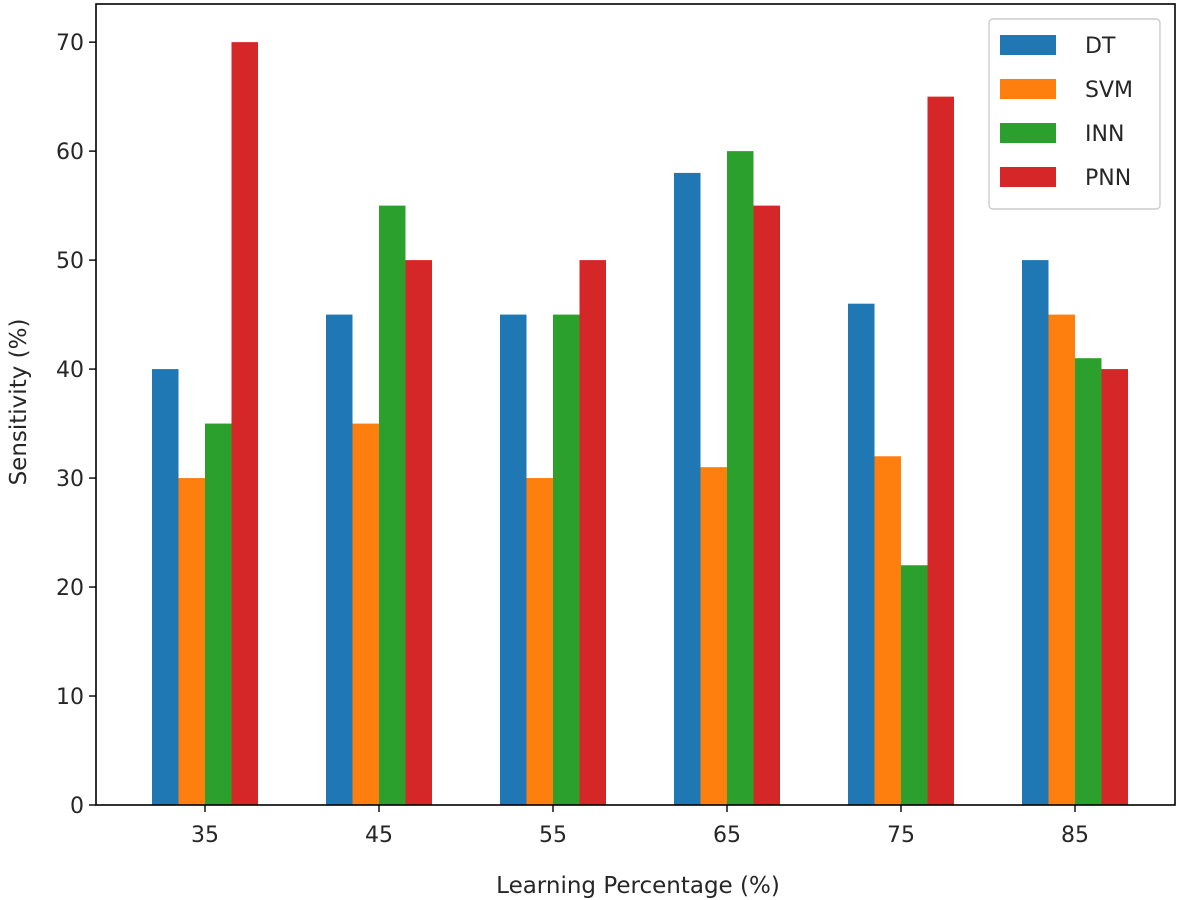 This screenshot has width=1181, height=900. Describe the element at coordinates (1104, 134) in the screenshot. I see `legend-label-inn: INN` at that location.